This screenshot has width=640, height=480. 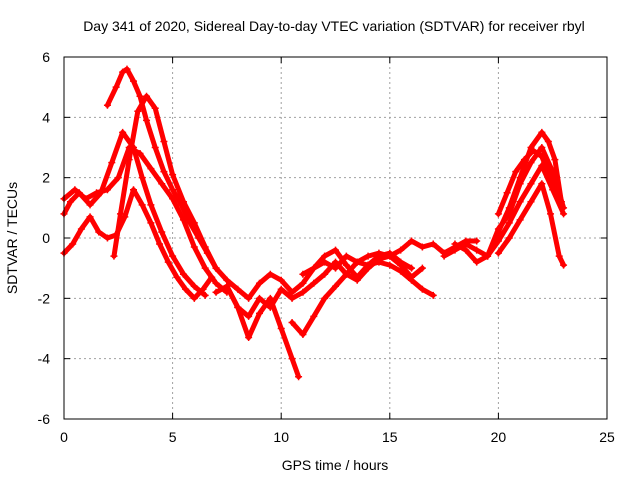 What do you see at coordinates (46, 178) in the screenshot?
I see `y-tick-label: 2` at bounding box center [46, 178].